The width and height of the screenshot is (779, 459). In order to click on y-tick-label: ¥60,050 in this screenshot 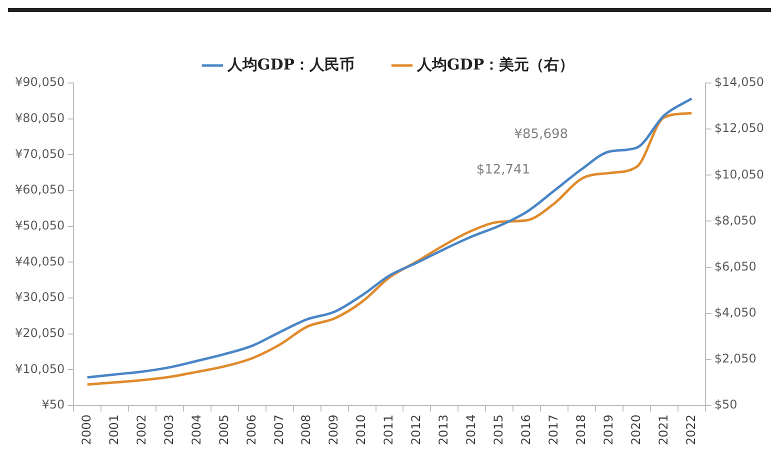, I will do `click(40, 189)`.